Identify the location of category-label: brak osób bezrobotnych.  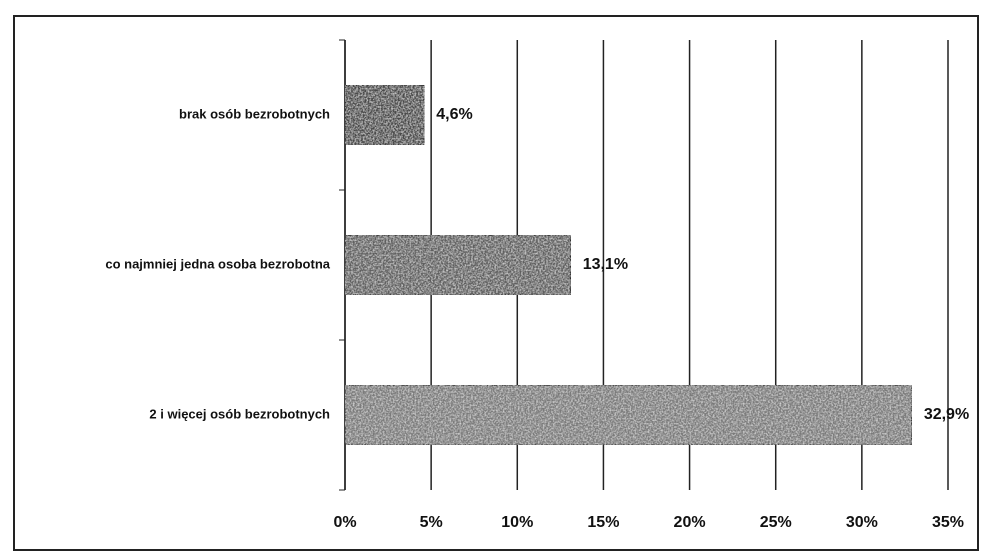
(254, 113).